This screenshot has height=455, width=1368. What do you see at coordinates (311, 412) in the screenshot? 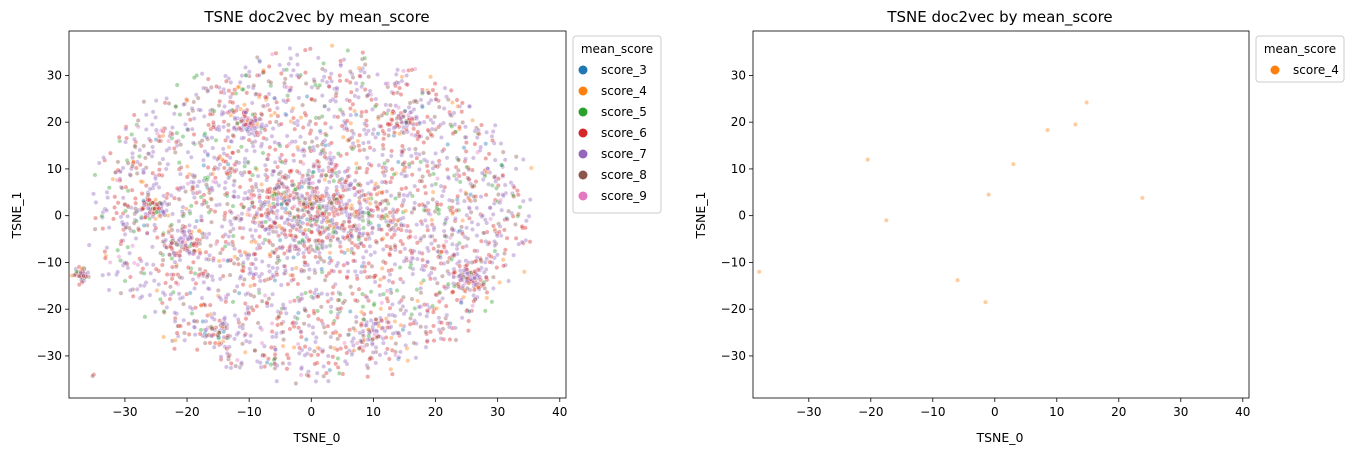
I see `left-x-tick-label: 0` at bounding box center [311, 412].